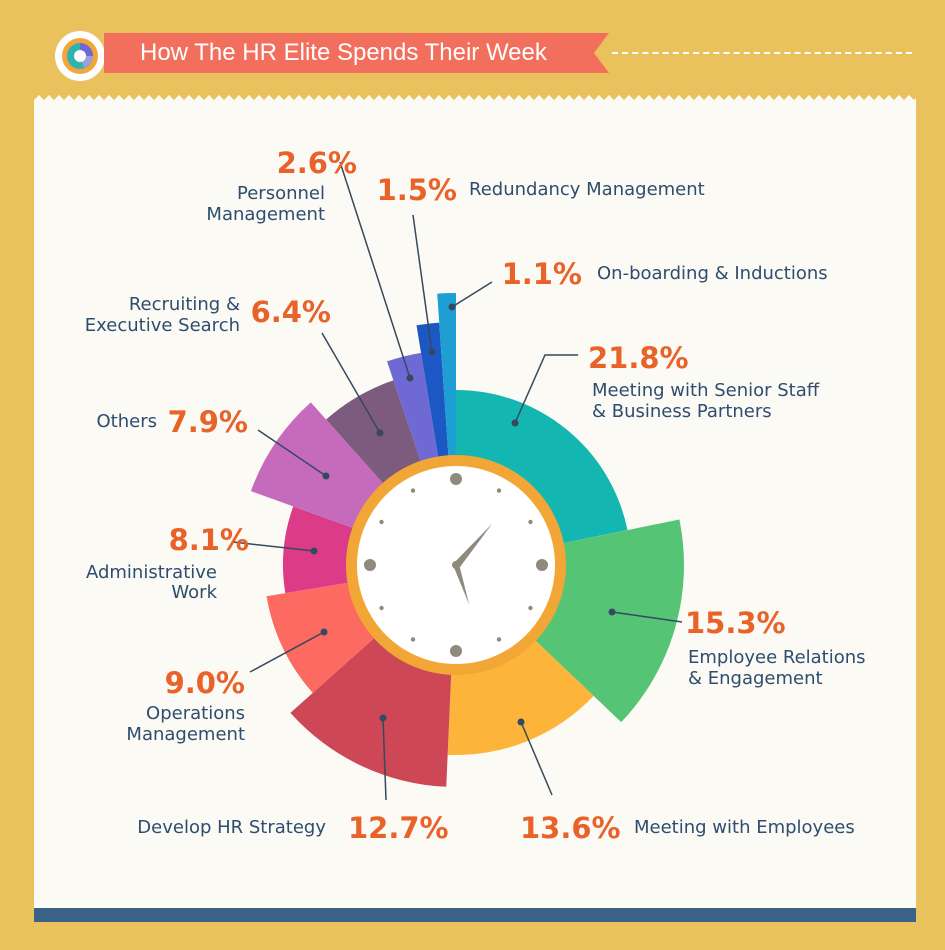 This screenshot has height=950, width=945. Describe the element at coordinates (570, 828) in the screenshot. I see `percent-label: 13.6%` at that location.